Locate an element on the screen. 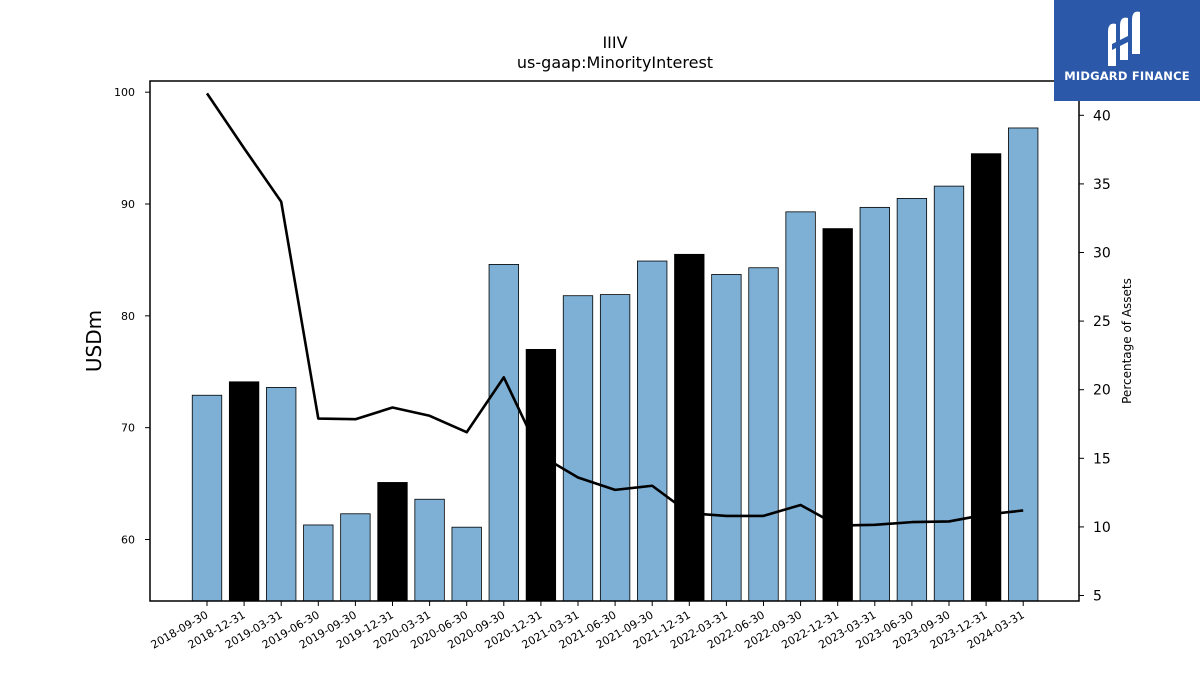 The height and width of the screenshot is (675, 1200). y-axis-label-left: USDm is located at coordinates (94, 341).